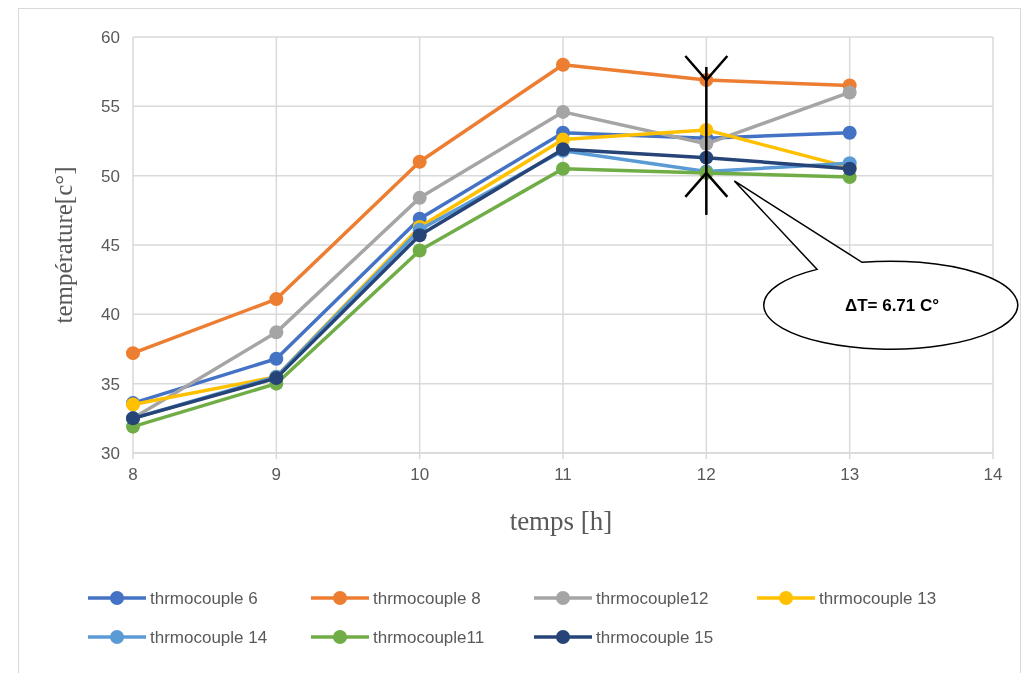 This screenshot has width=1034, height=673. What do you see at coordinates (133, 474) in the screenshot?
I see `x-tick-label: 8` at bounding box center [133, 474].